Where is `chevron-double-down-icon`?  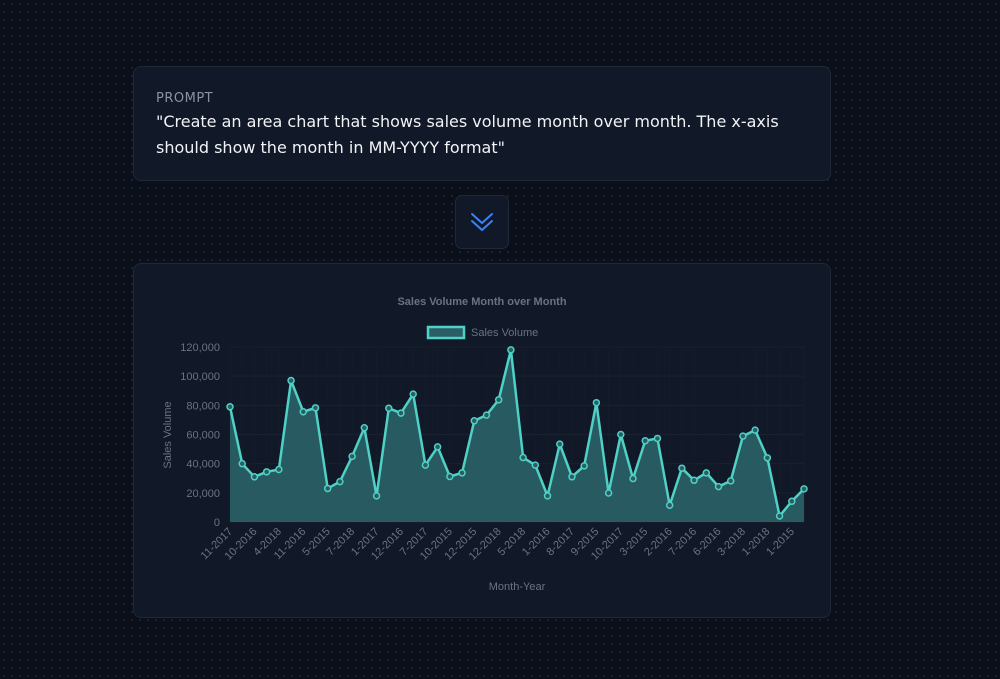
chevron-double-down-icon is located at coordinates (482, 222).